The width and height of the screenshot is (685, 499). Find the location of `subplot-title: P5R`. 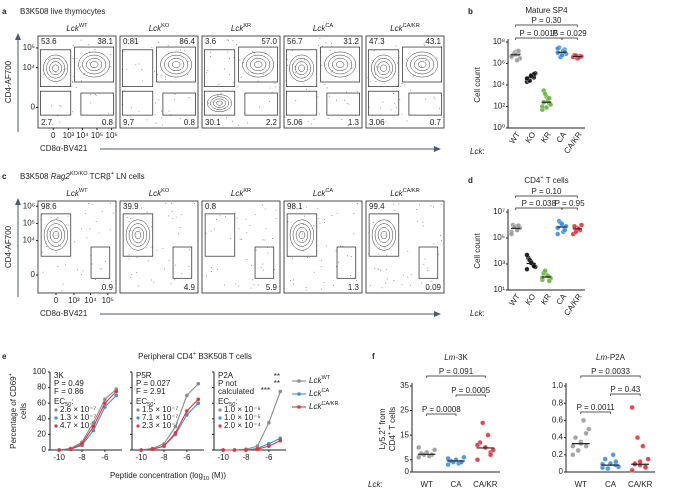

subplot-title: P5R is located at coordinates (144, 375).